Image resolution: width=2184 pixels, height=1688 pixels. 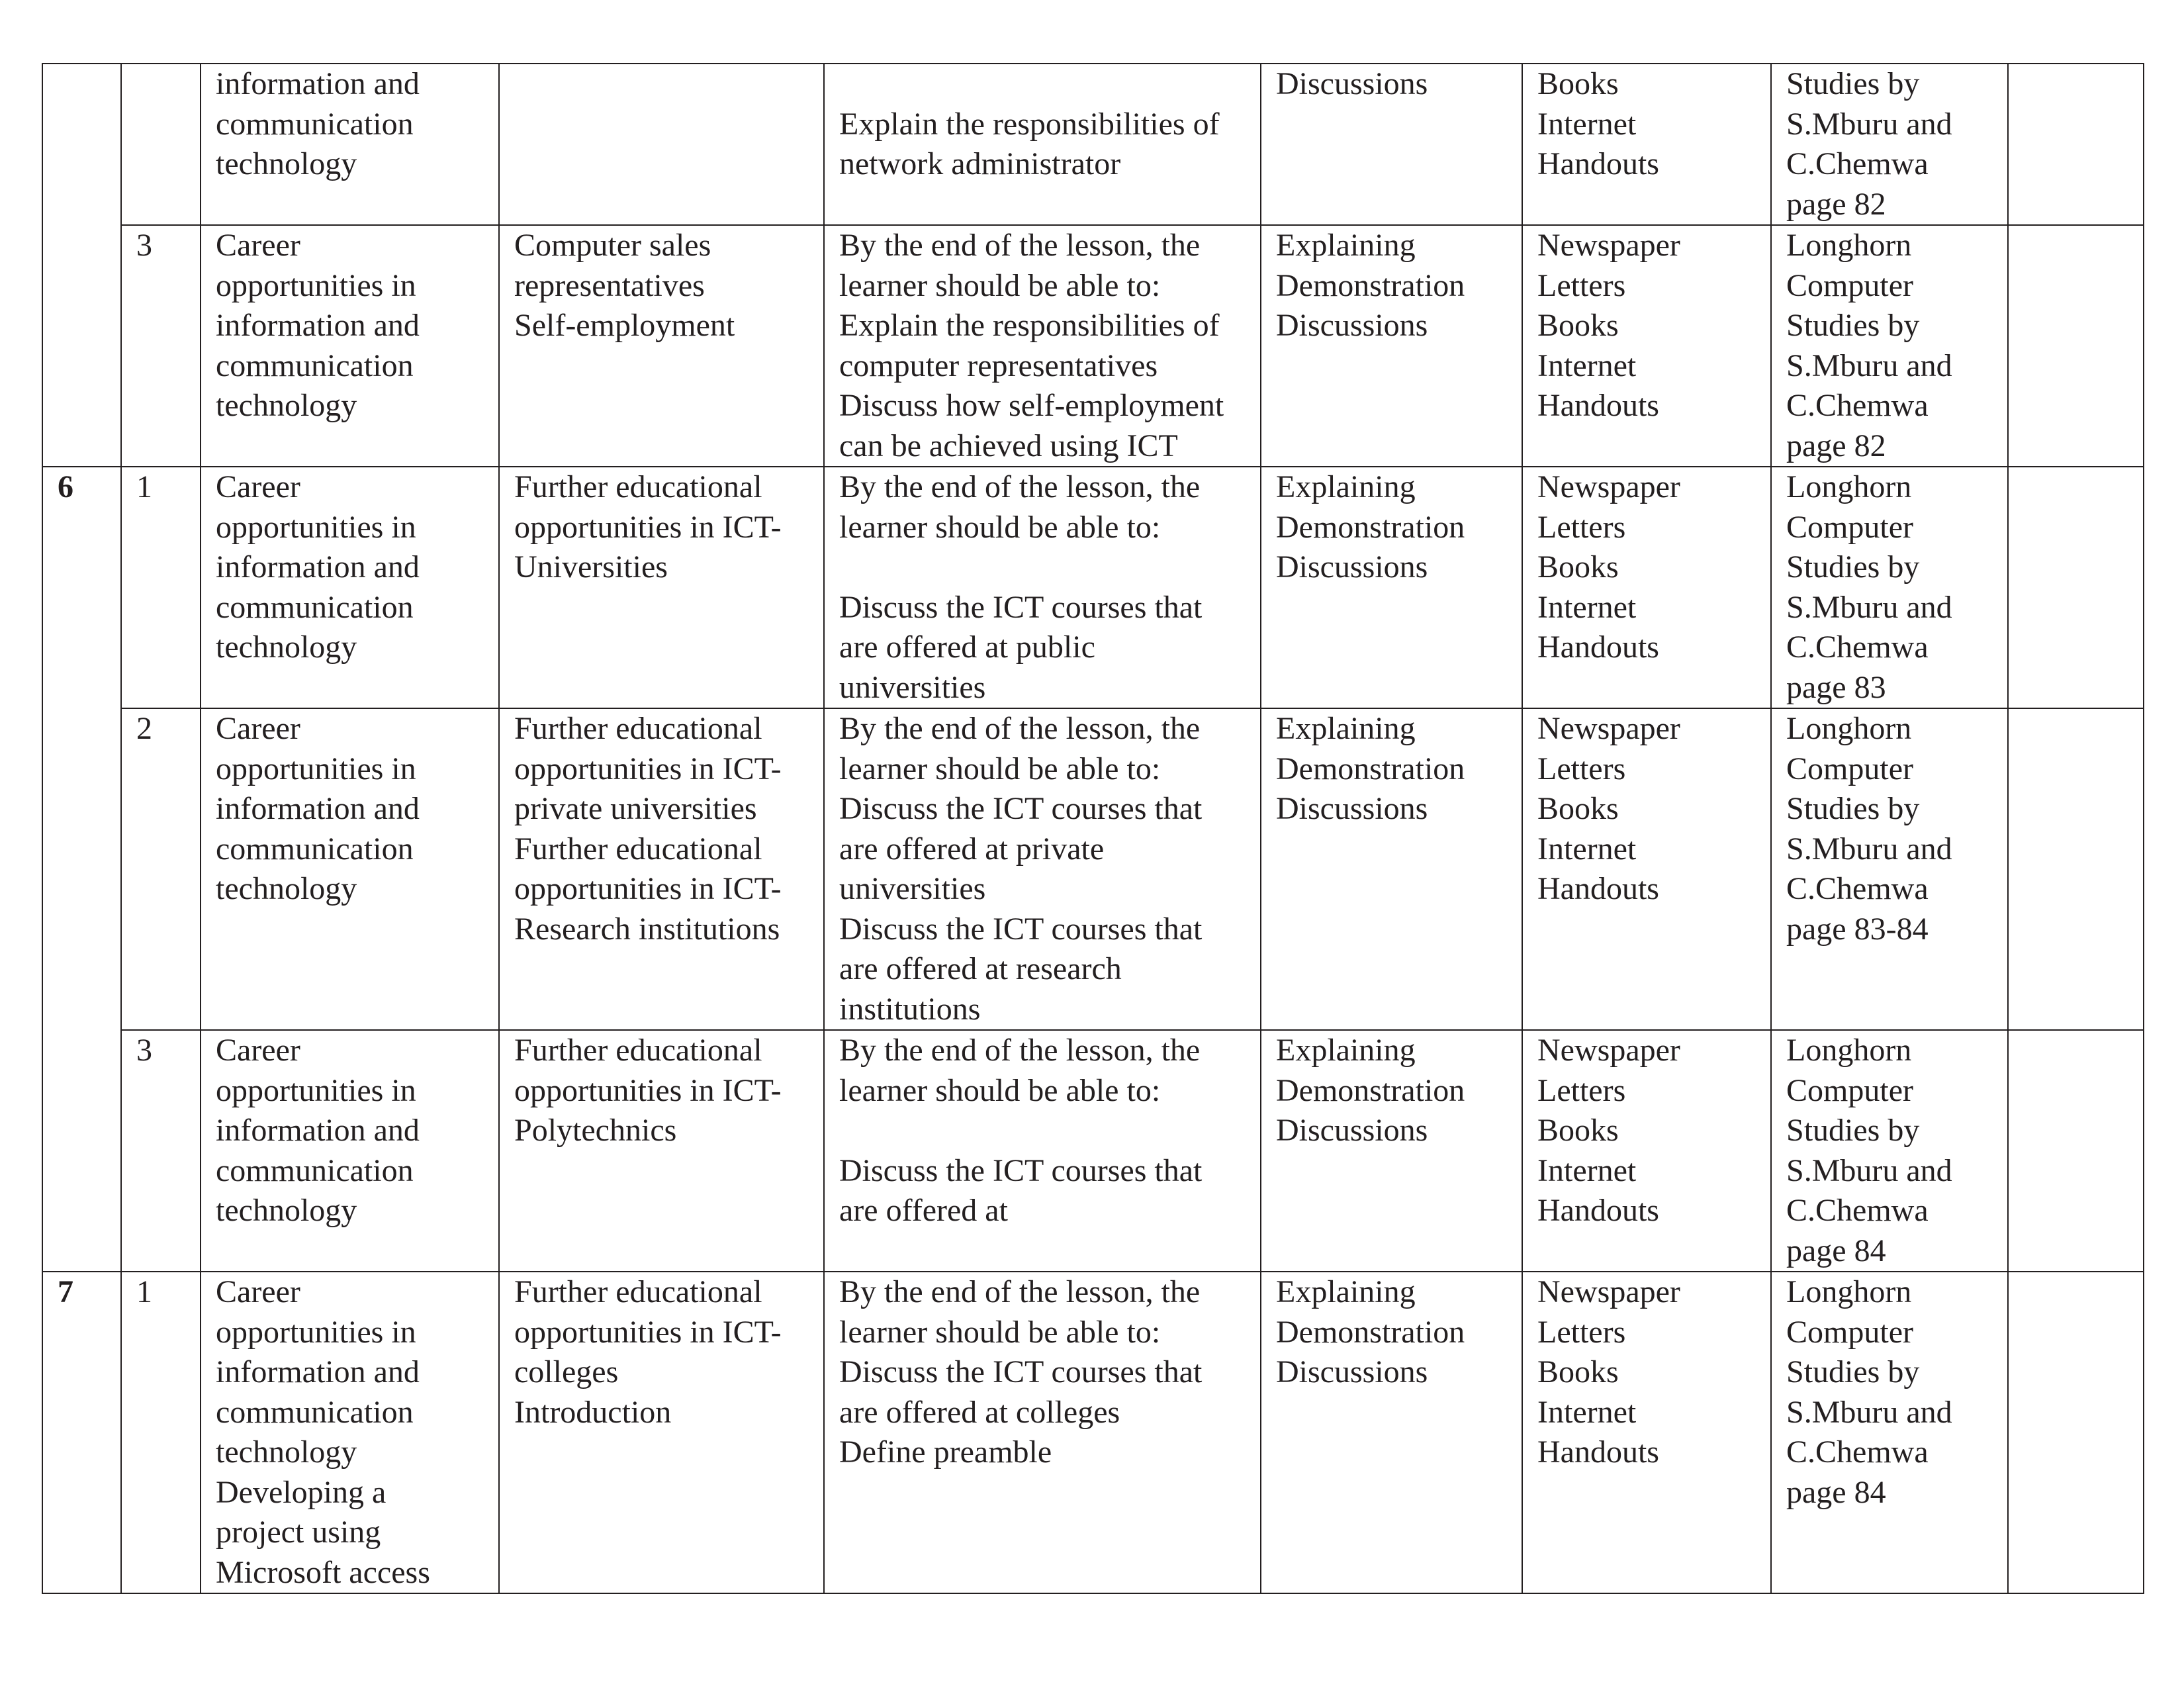 I want to click on lesson-cell, so click(x=160, y=144).